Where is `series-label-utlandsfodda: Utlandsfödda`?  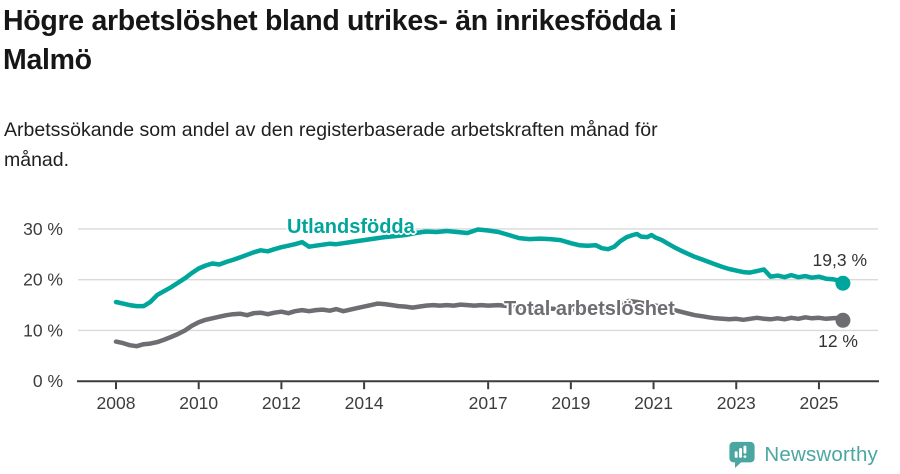 series-label-utlandsfodda: Utlandsfödda is located at coordinates (351, 227).